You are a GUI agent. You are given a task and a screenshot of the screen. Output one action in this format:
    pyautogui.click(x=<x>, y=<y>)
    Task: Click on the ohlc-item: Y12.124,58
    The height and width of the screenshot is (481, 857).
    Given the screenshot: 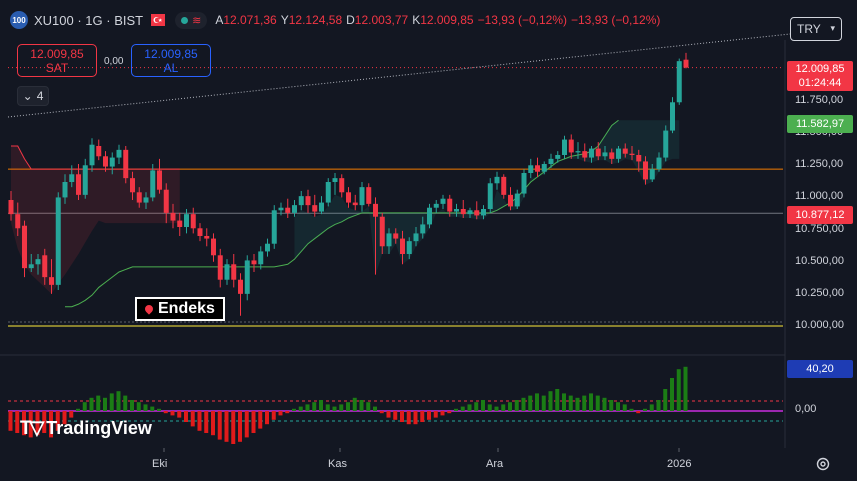 What is the action you would take?
    pyautogui.click(x=311, y=20)
    